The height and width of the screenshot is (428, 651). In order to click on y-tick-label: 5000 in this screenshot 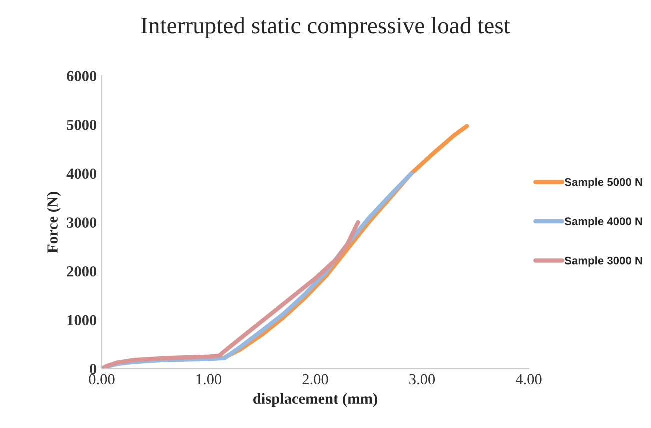, I will do `click(82, 125)`.